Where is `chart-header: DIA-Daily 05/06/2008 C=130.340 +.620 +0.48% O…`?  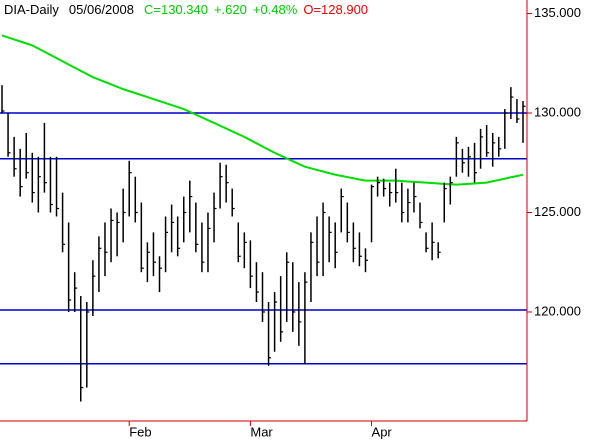 chart-header: DIA-Daily 05/06/2008 C=130.340 +.620 +0.48% O… is located at coordinates (186, 9).